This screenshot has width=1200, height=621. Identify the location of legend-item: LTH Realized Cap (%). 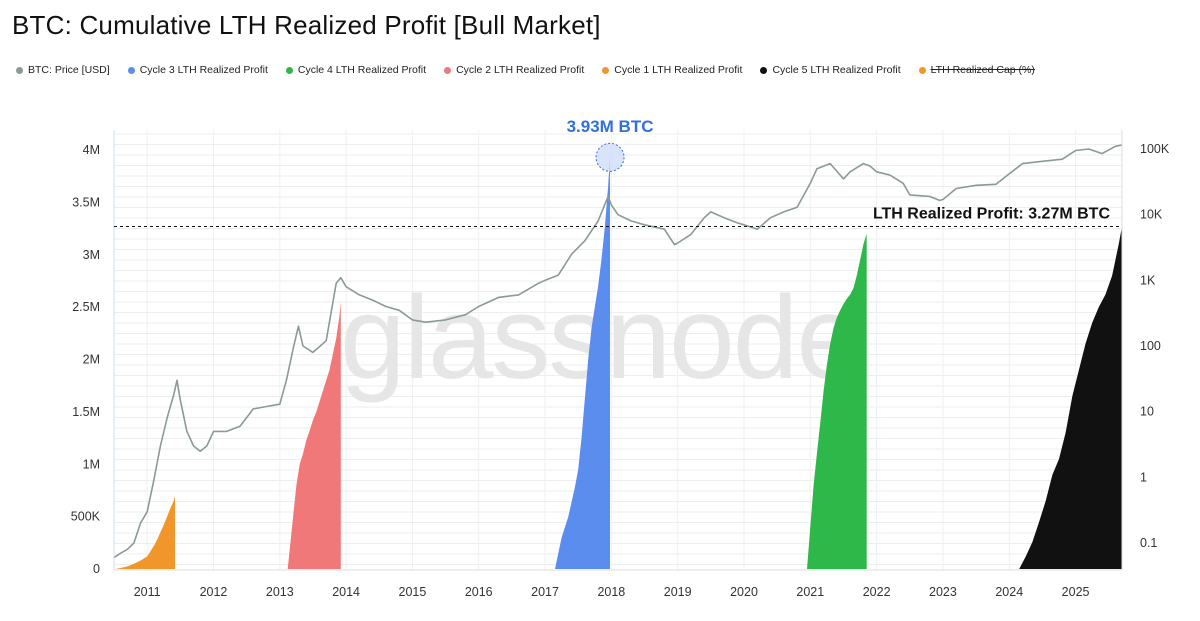
(976, 70).